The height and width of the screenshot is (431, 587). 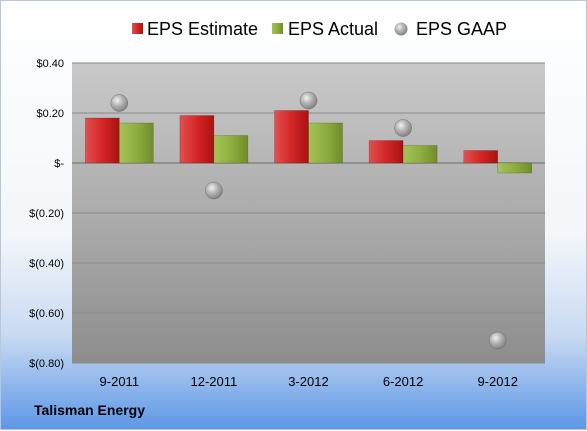 I want to click on legend: EPS Estimate EPS Actual EPS GAAP, so click(x=319, y=29).